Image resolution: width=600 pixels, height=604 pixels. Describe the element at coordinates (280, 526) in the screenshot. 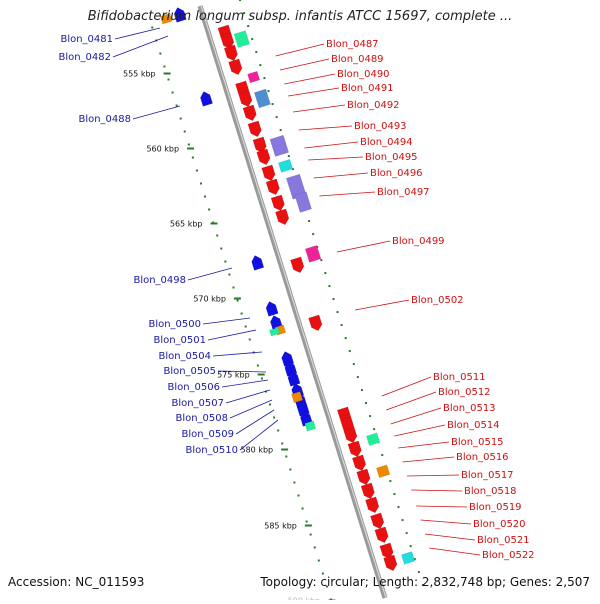

I see `kbp-tick-label: 585 kbp` at that location.